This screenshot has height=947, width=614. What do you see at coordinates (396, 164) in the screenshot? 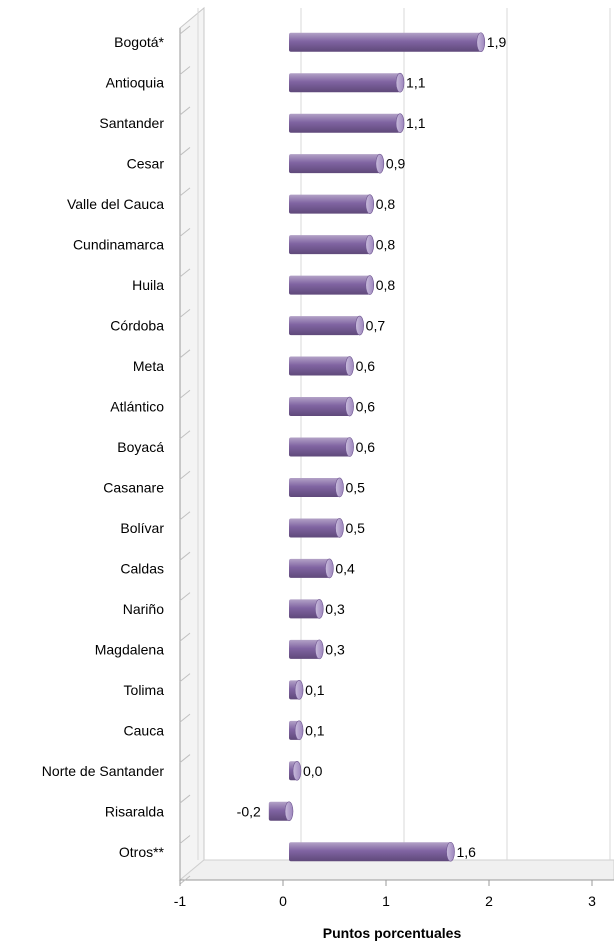
I see `value-label: 0,9` at bounding box center [396, 164].